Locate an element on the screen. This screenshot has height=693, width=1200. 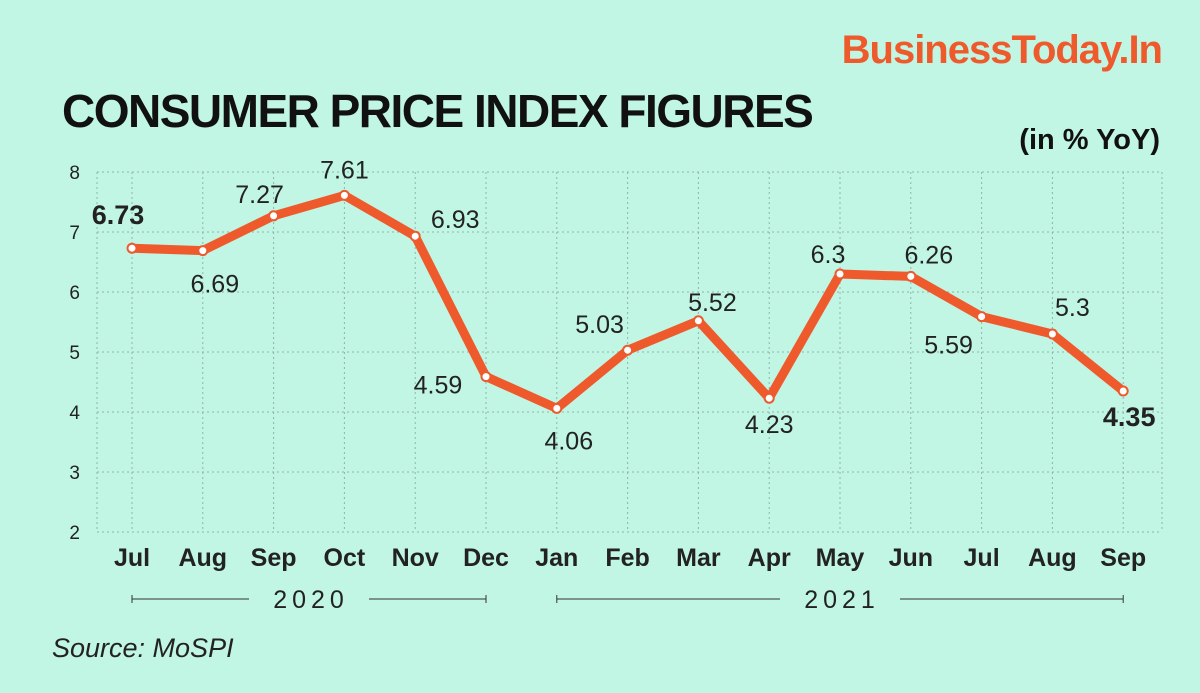
data-label: 5.3 is located at coordinates (1072, 308).